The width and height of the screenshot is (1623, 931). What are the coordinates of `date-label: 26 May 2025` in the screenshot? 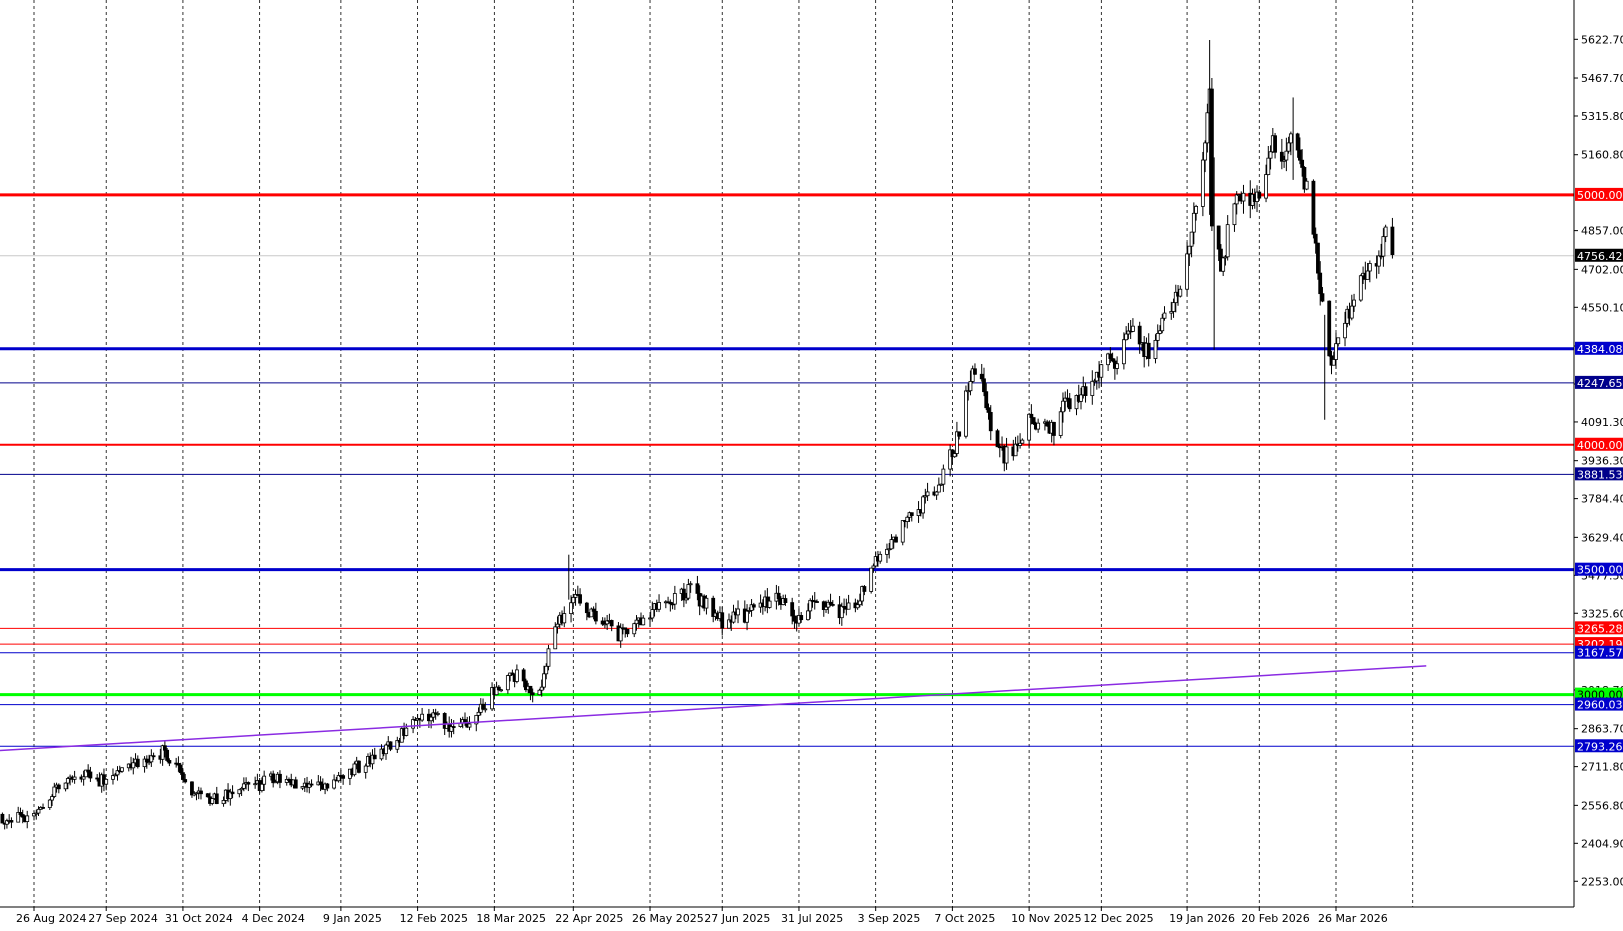 It's located at (668, 918).